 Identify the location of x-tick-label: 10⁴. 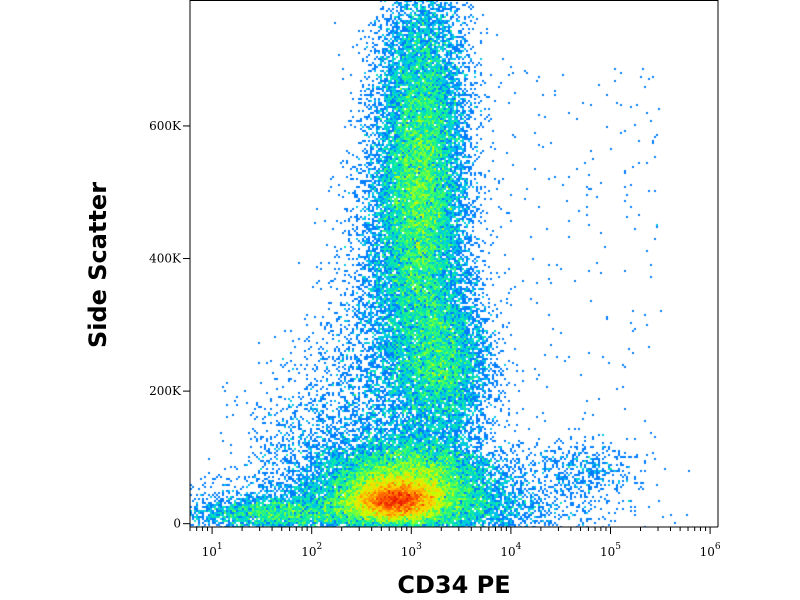
(510, 550).